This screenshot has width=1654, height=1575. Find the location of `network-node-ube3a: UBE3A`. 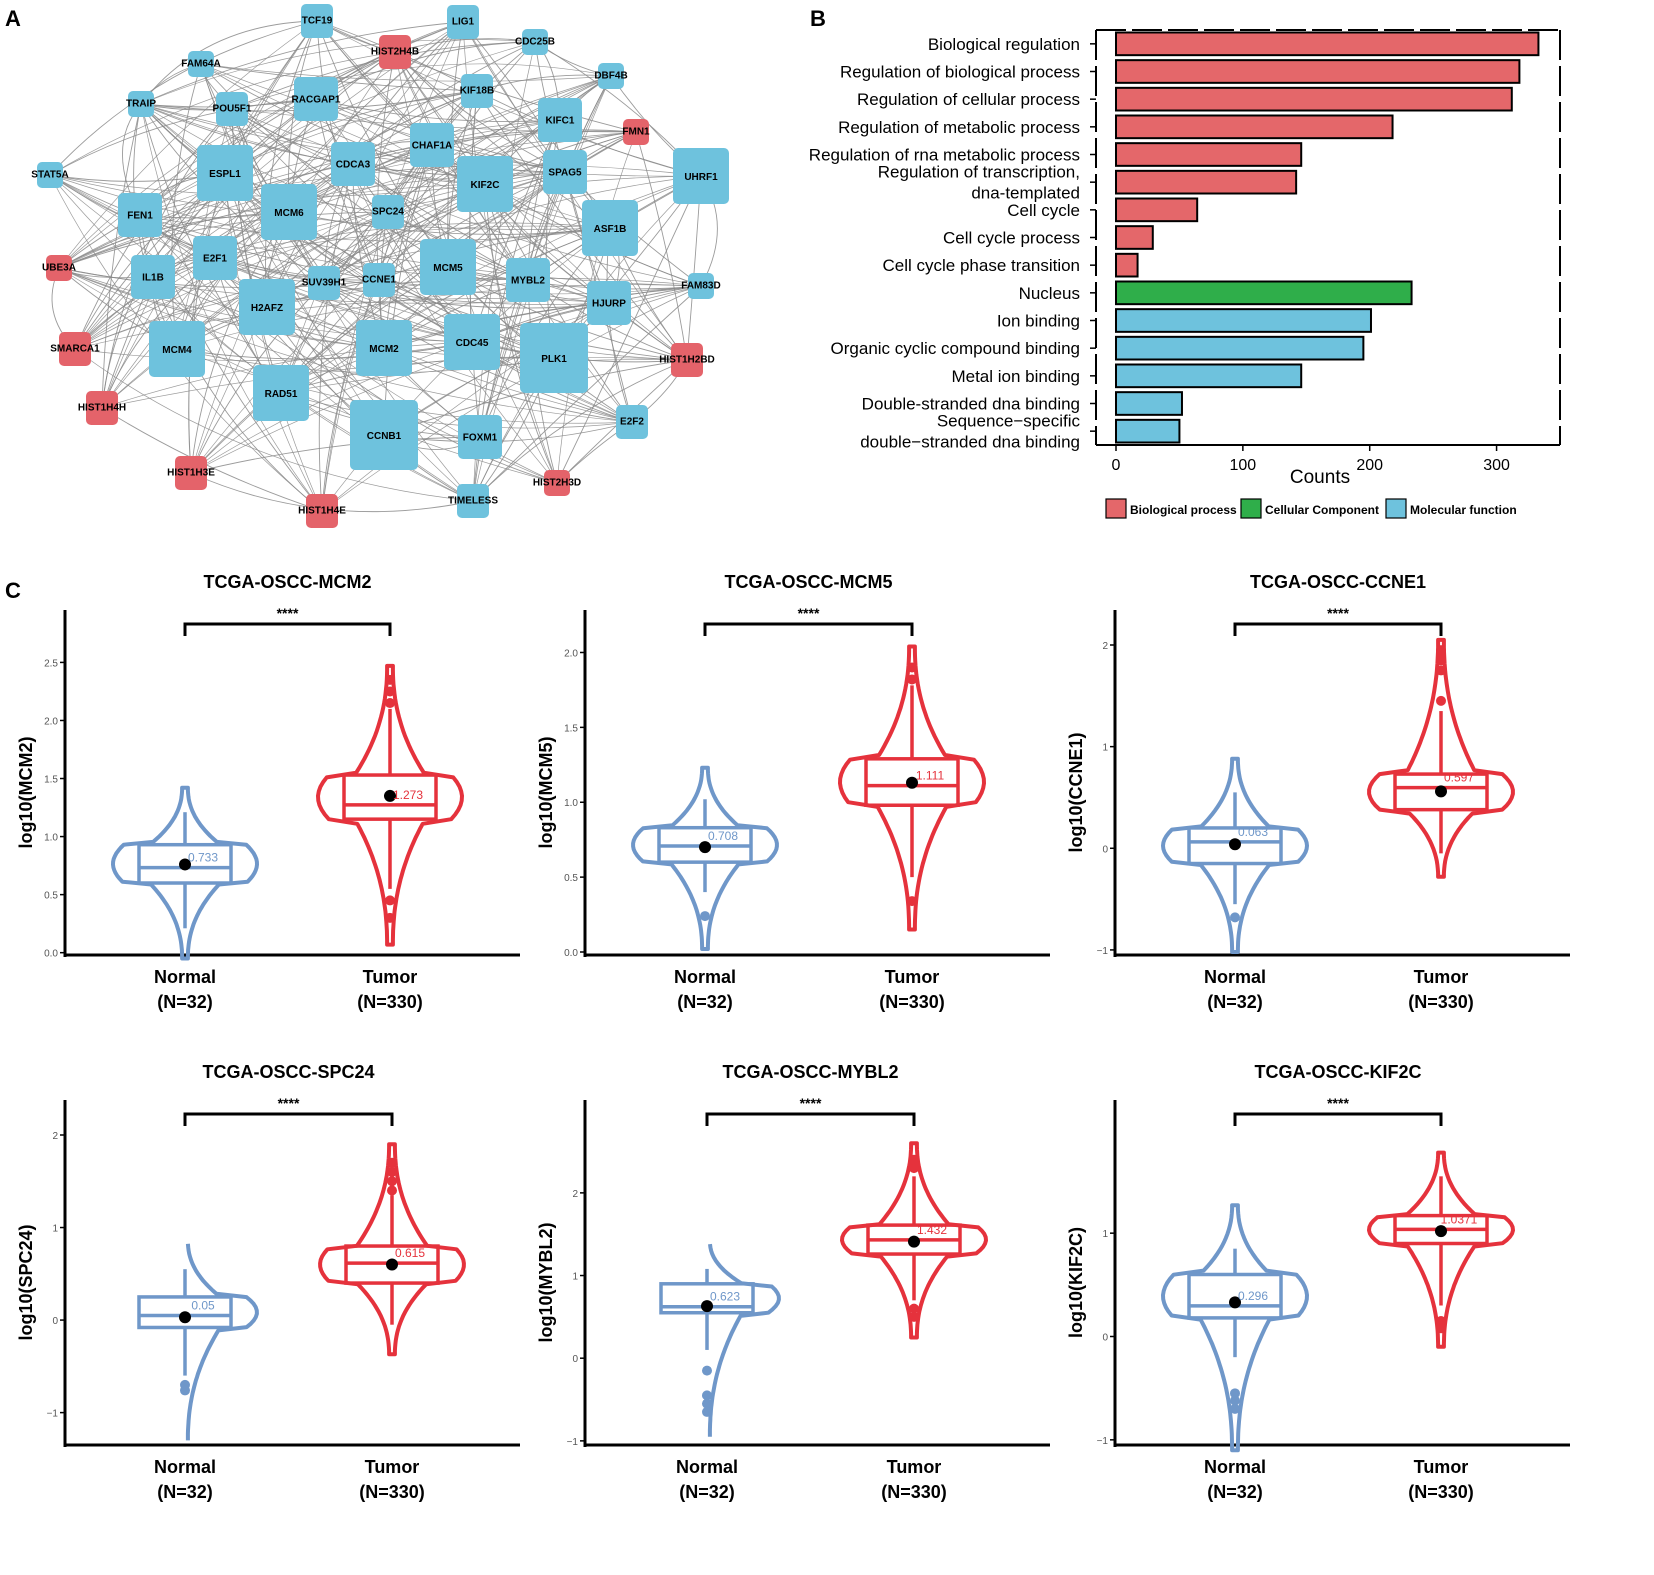

network-node-ube3a: UBE3A is located at coordinates (59, 268).